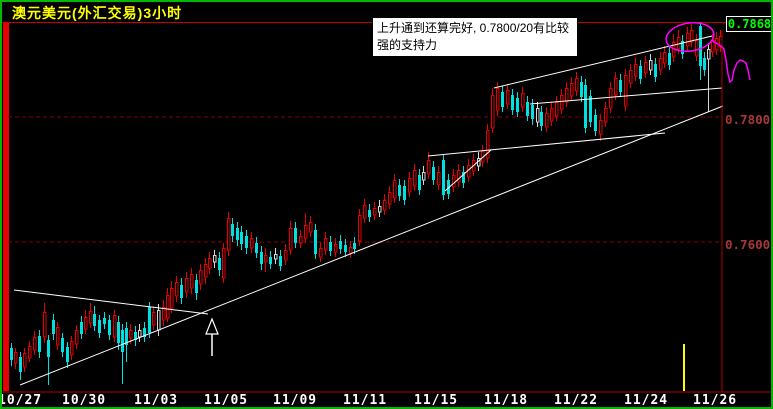 This screenshot has height=409, width=773. What do you see at coordinates (646, 400) in the screenshot?
I see `x-axis-label: 11/24` at bounding box center [646, 400].